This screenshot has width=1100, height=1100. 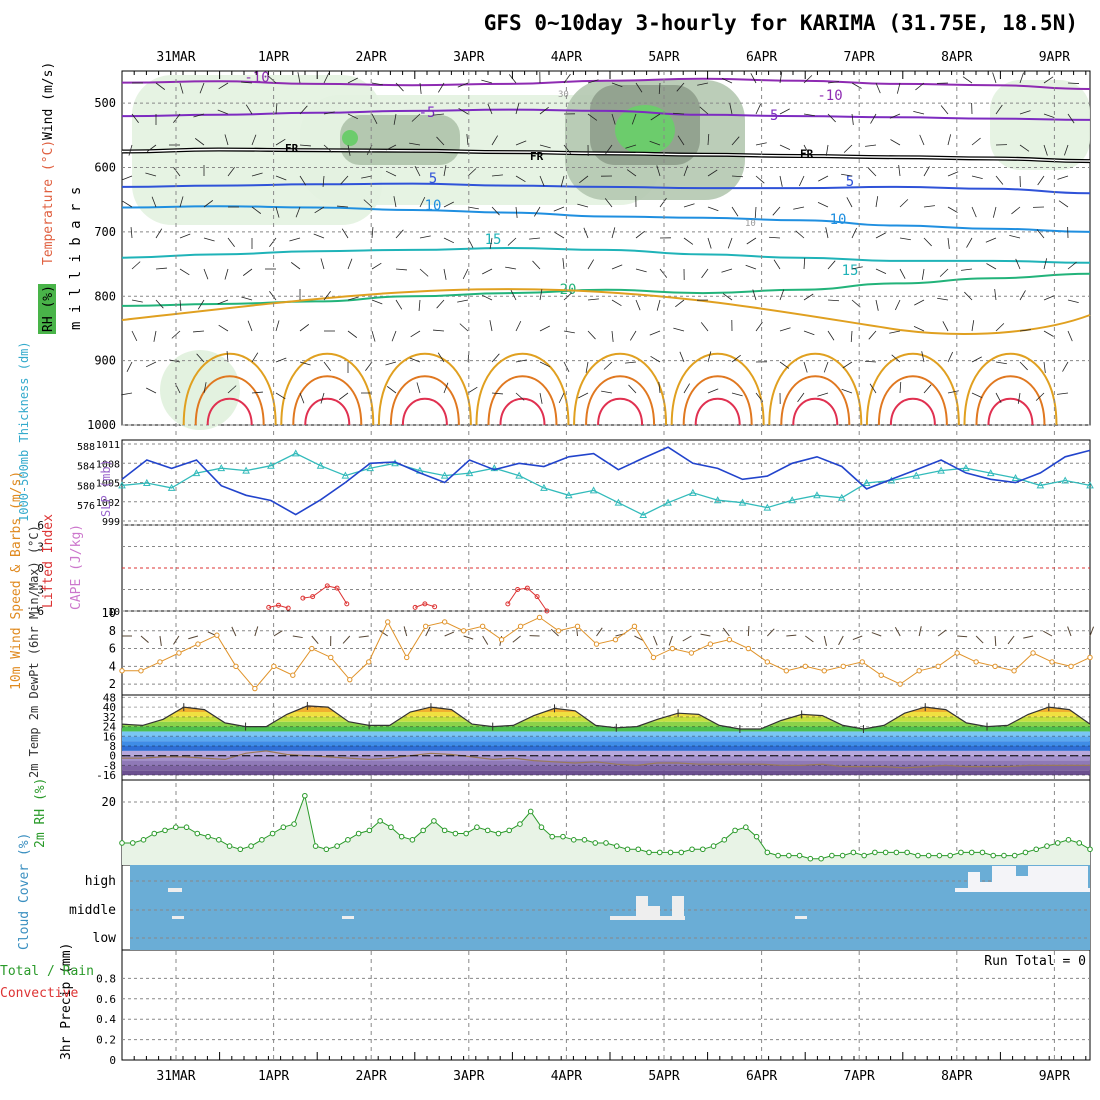 I want to click on cloud-level-label: low, so click(x=105, y=938).